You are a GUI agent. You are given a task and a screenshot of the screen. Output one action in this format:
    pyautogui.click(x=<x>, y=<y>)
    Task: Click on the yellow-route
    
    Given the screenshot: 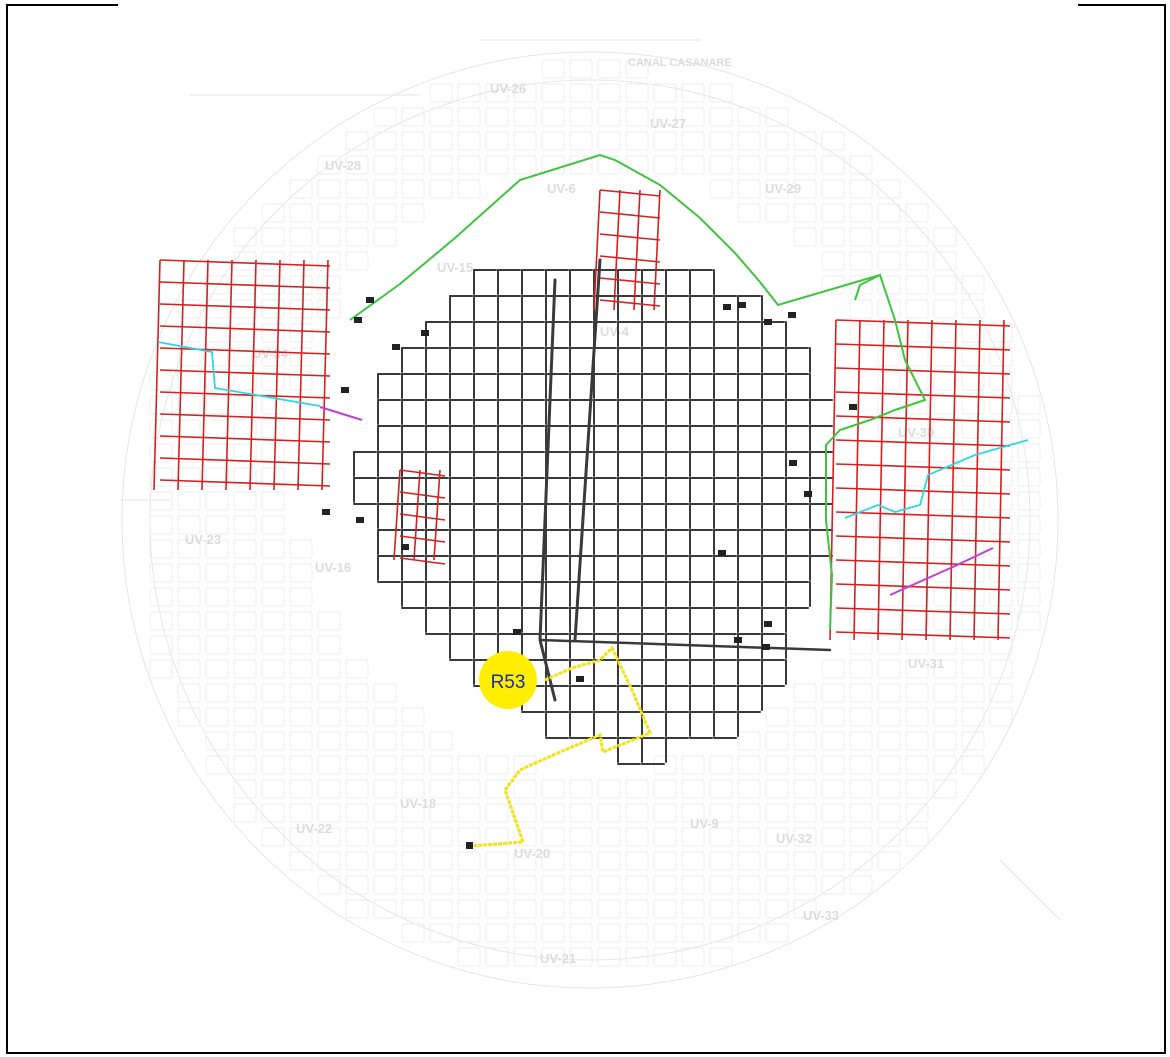 What is the action you would take?
    pyautogui.click(x=560, y=746)
    